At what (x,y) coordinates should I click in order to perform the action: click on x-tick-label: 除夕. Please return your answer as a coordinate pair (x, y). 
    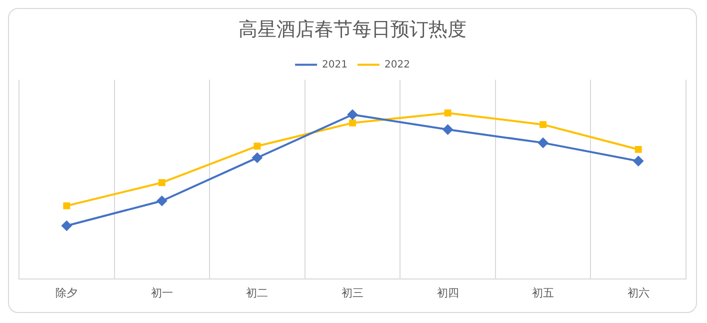
    Looking at the image, I should click on (67, 293).